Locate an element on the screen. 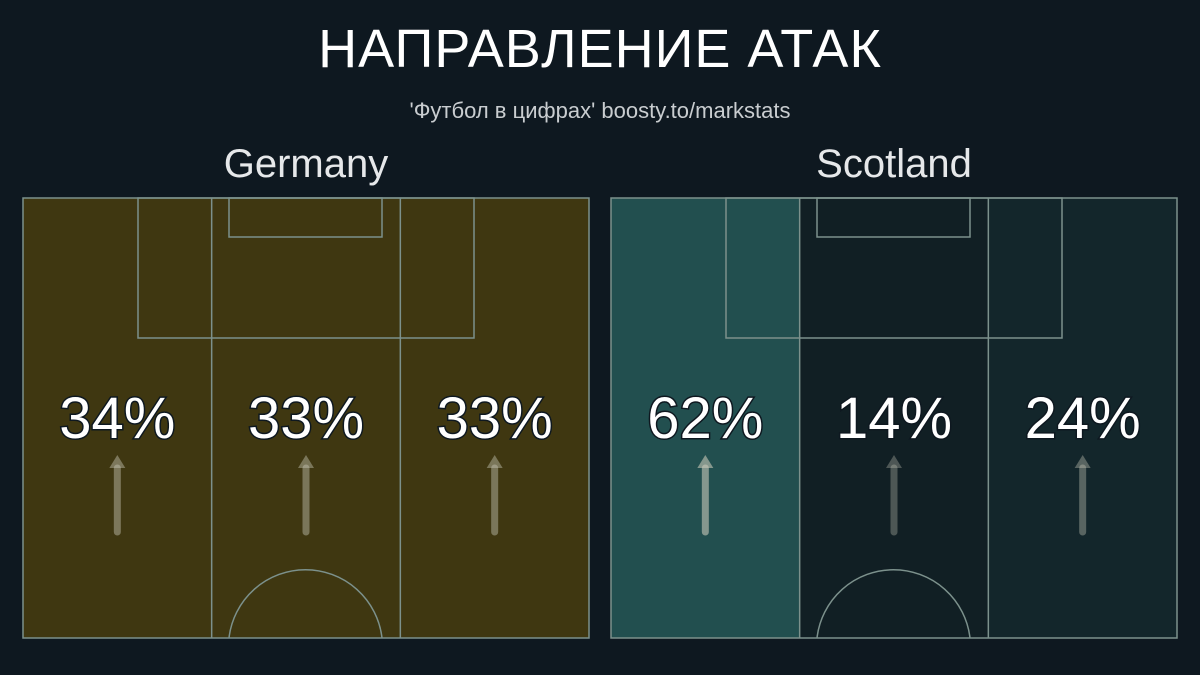 This screenshot has height=675, width=1200. percentage-label: 24% is located at coordinates (1083, 418).